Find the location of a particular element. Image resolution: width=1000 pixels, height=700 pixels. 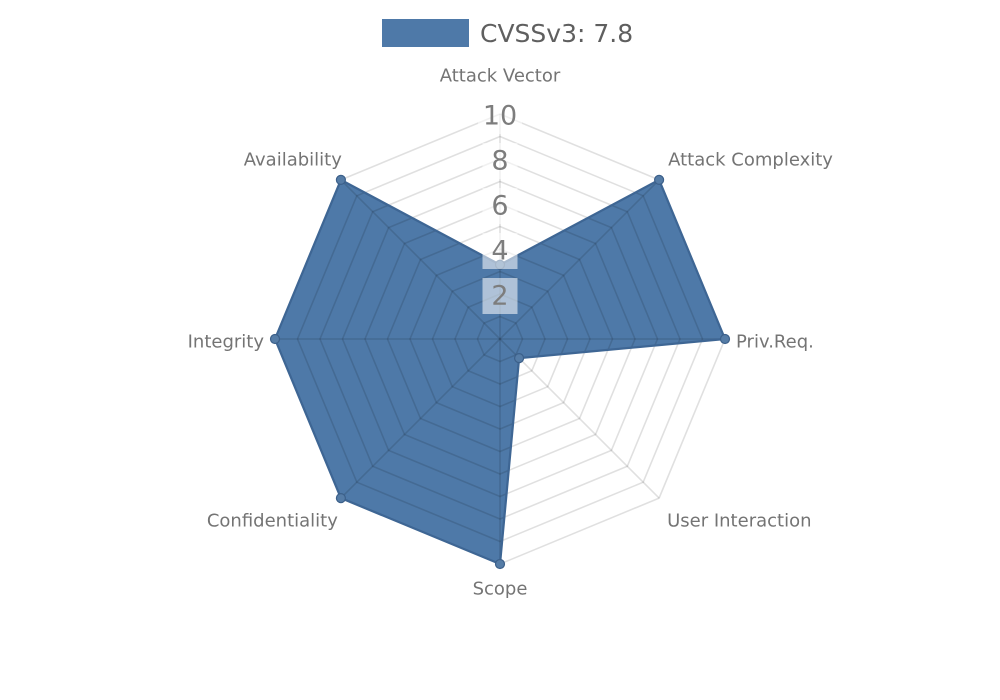

axis-label-attack-vector: Attack Vector is located at coordinates (500, 76).